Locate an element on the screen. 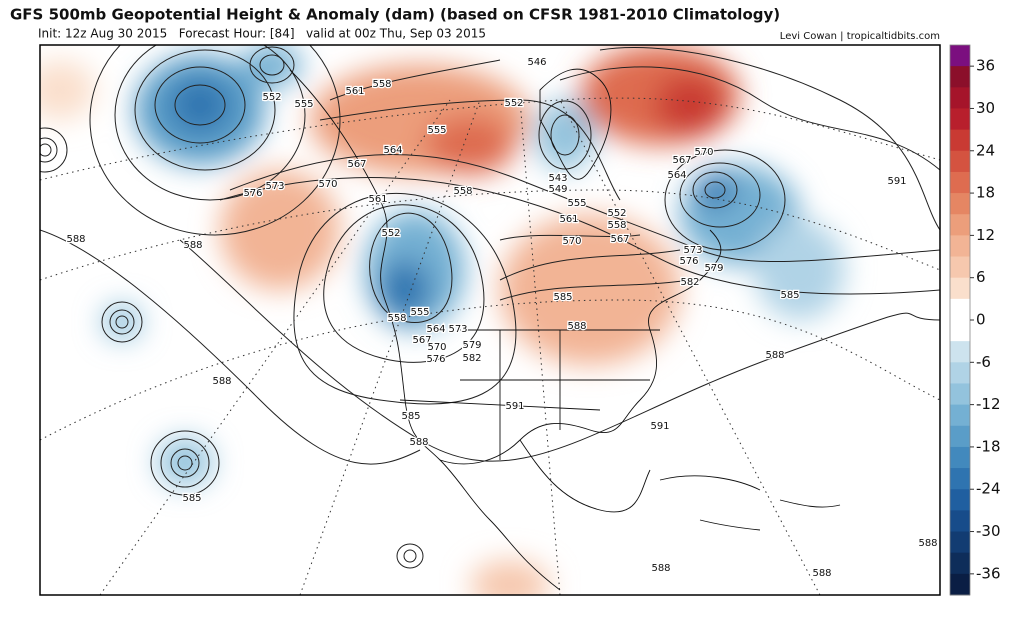  colorbar-tick-label: -30 is located at coordinates (988, 531).